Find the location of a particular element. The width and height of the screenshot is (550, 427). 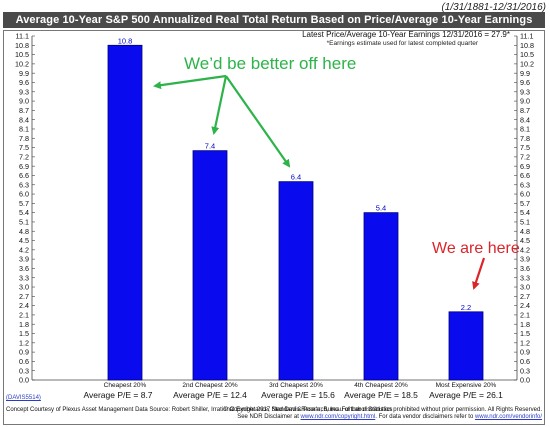

bar-value-label: 2.2 is located at coordinates (466, 307).